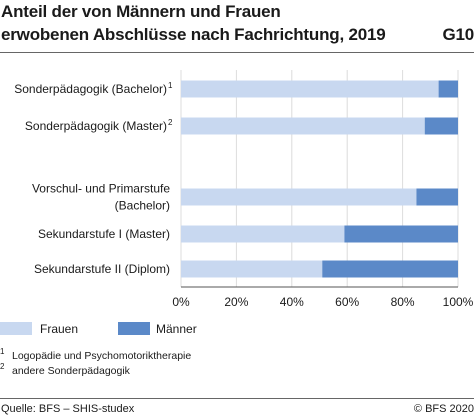 This screenshot has height=419, width=474. I want to click on legend-label-frauen: Frauen, so click(59, 329).